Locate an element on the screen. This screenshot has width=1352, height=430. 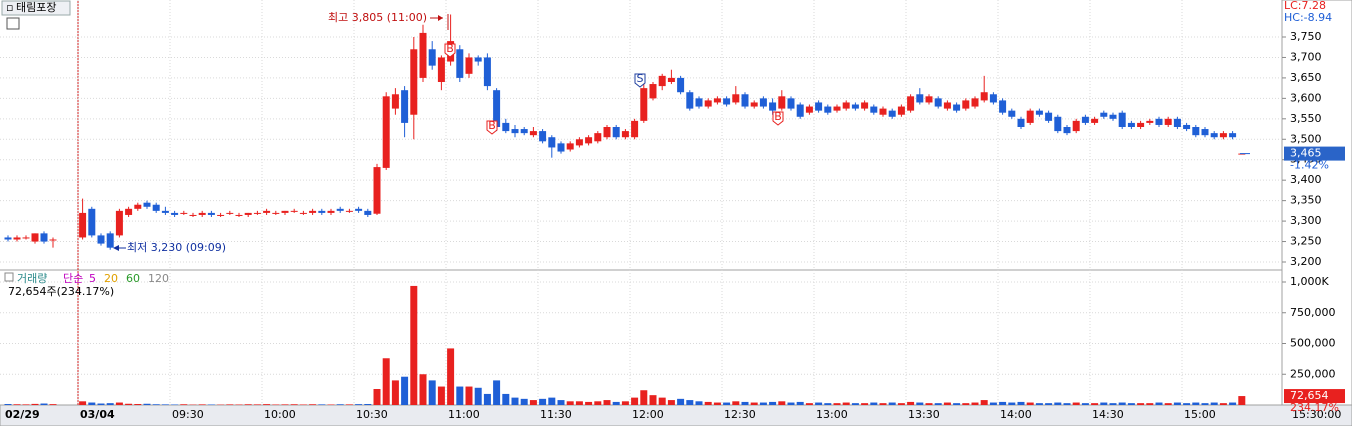
time-label: 10:30 is located at coordinates (372, 414).